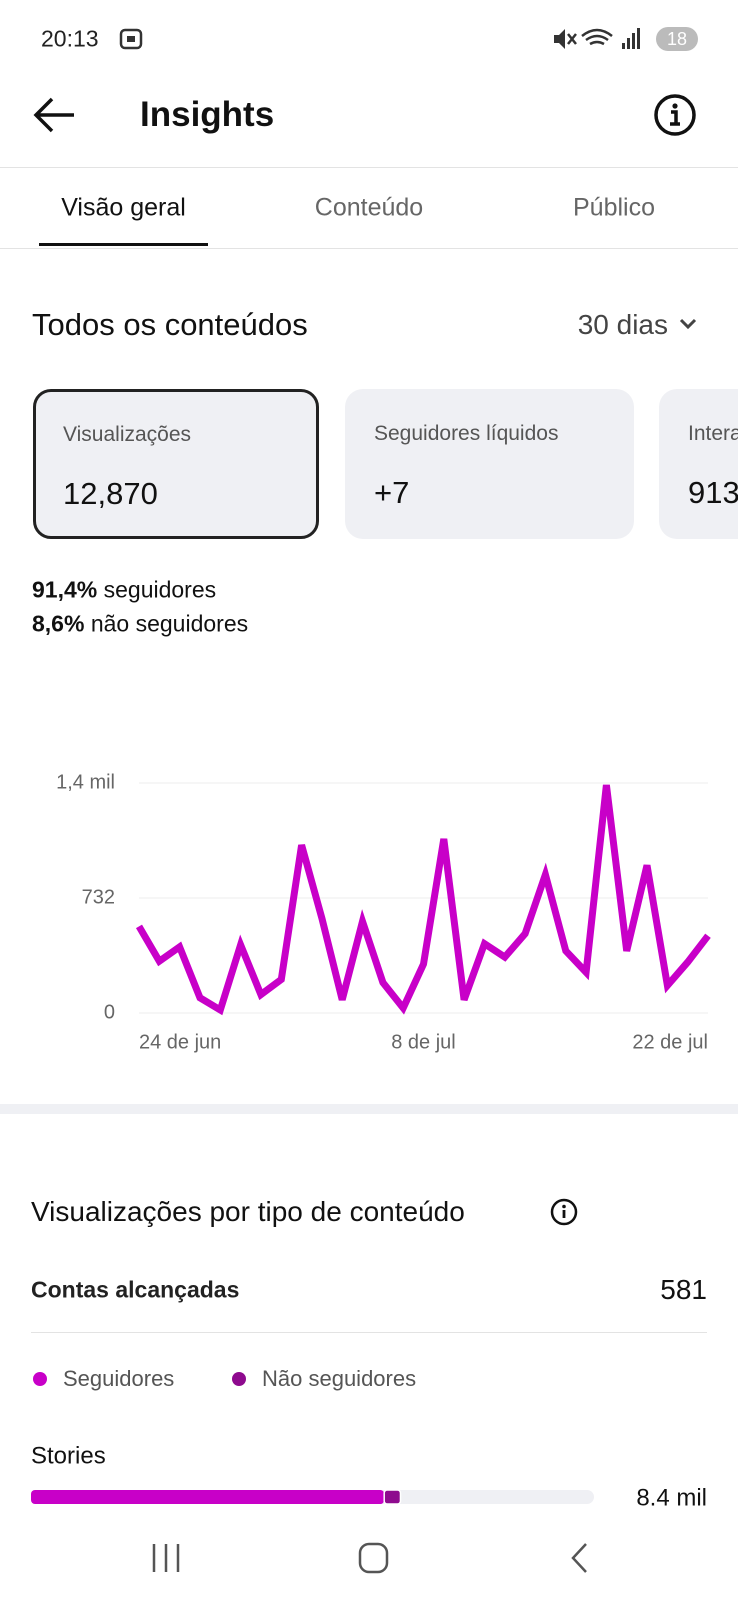 The image size is (738, 1600). I want to click on card-label: Visualizações, so click(127, 434).